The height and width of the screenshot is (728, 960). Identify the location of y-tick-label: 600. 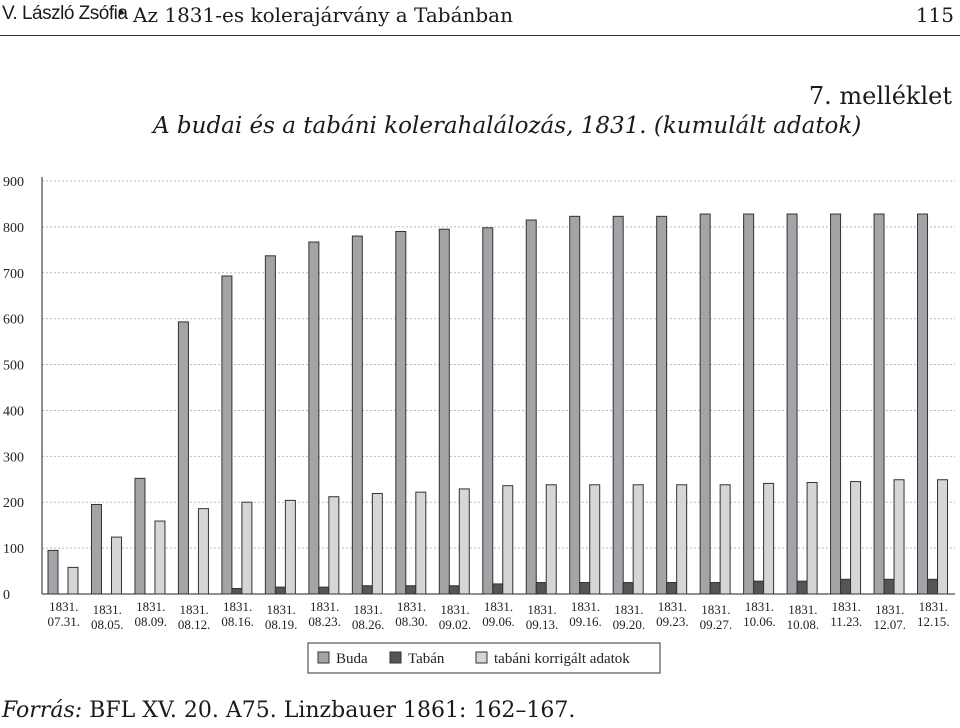
(13, 320).